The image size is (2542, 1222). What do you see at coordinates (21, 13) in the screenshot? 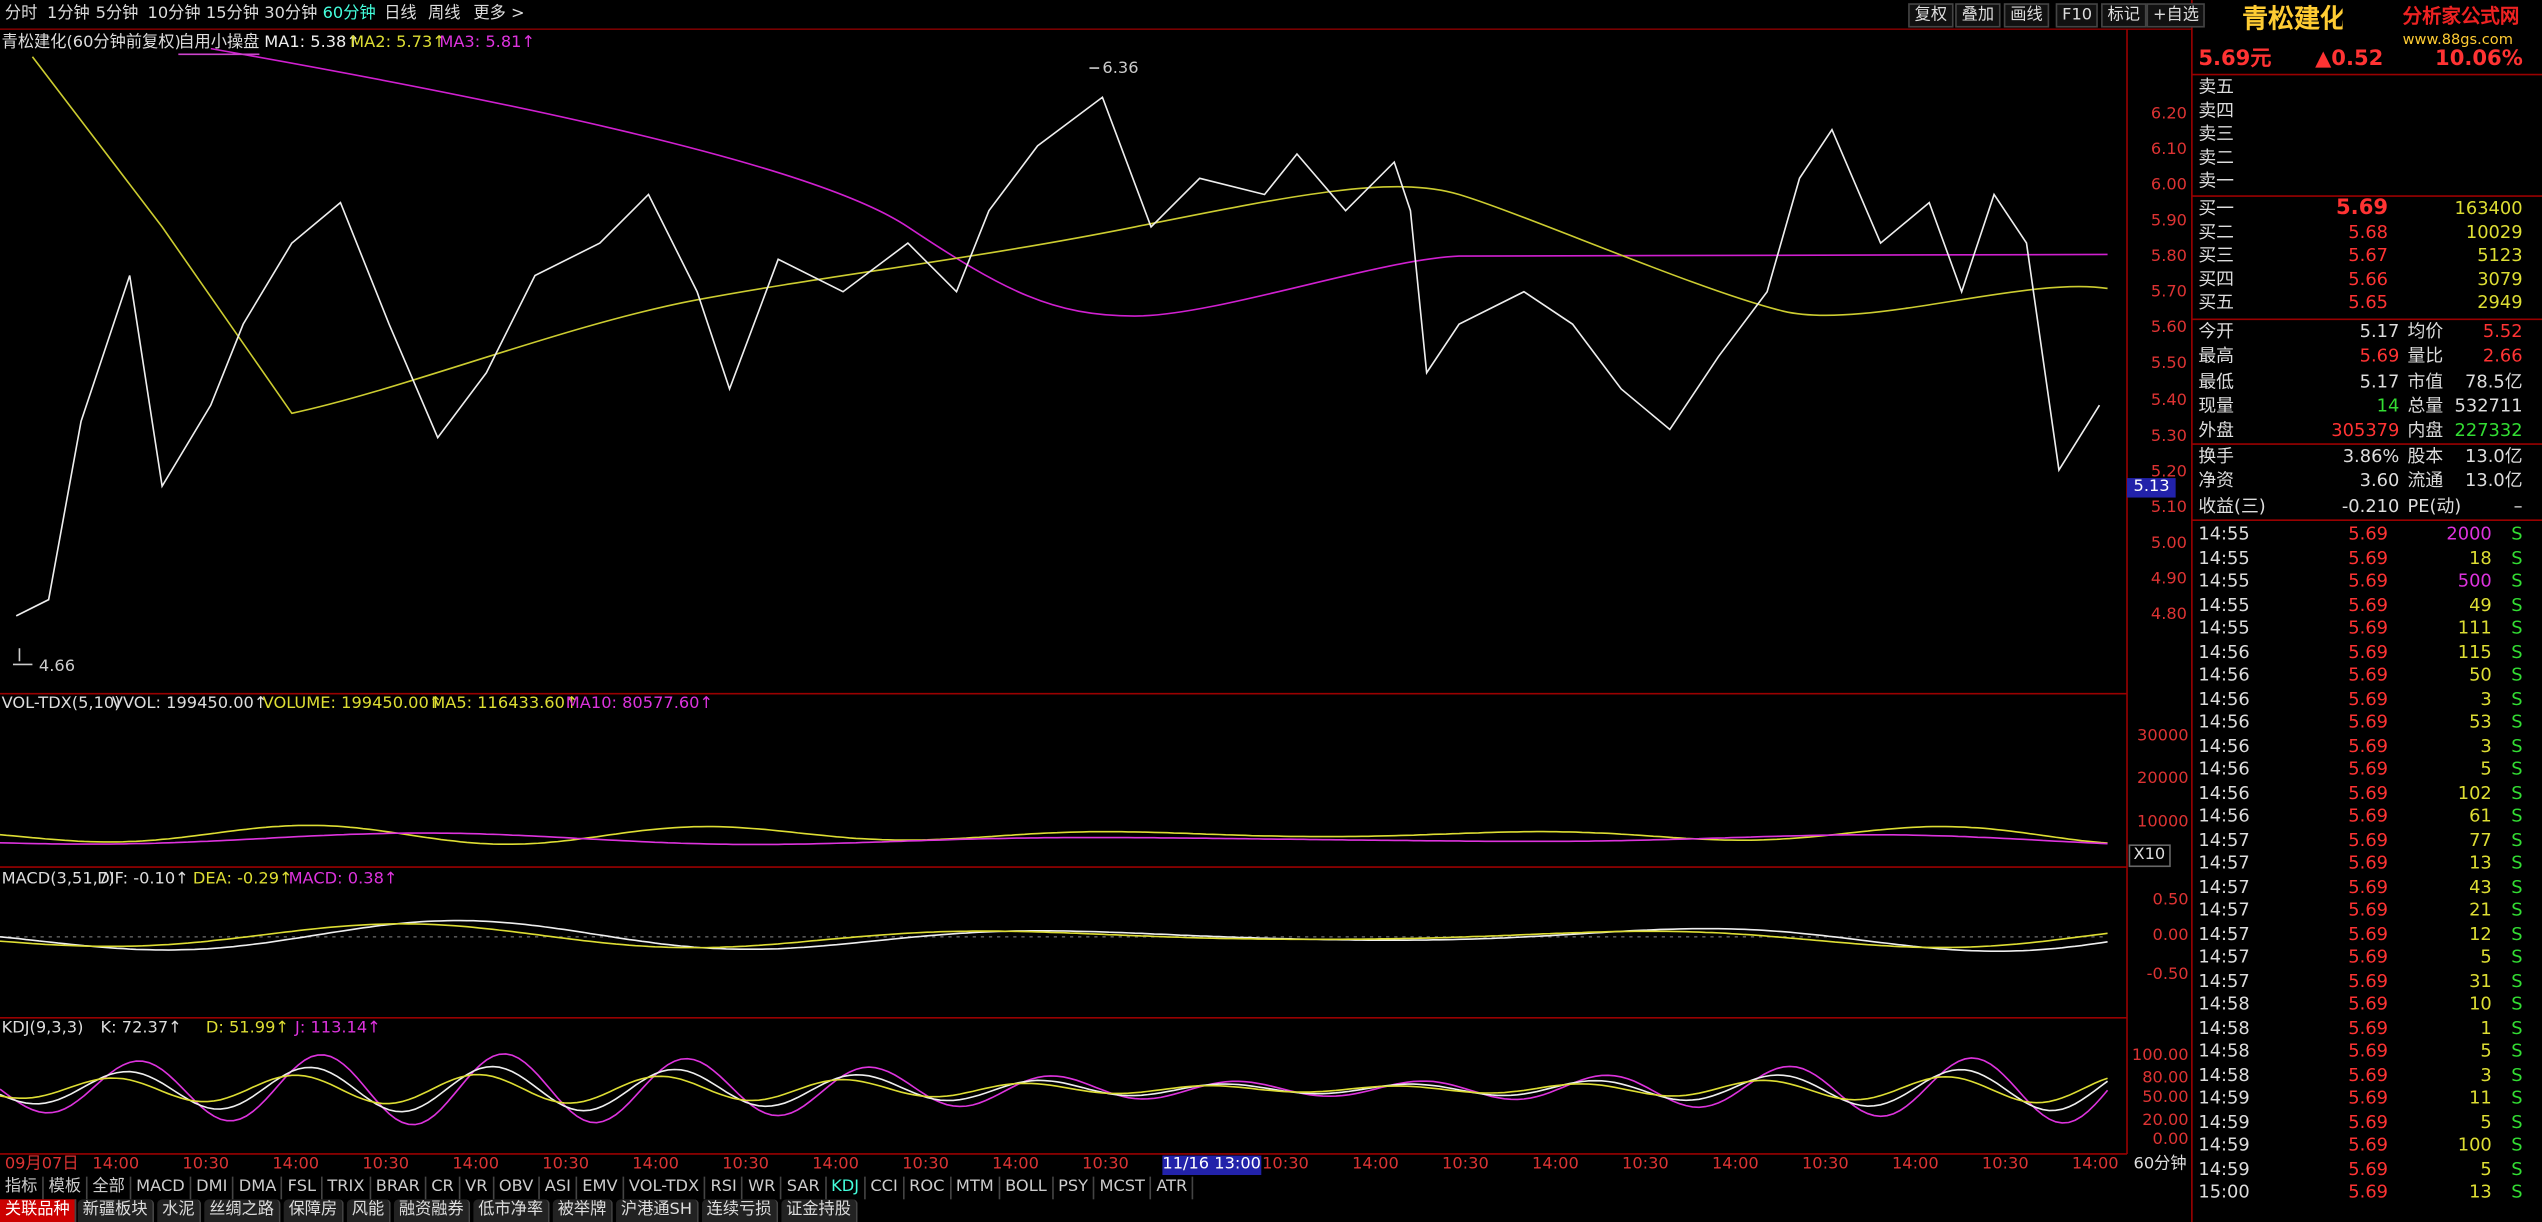
I see `period-tab: 分时` at bounding box center [21, 13].